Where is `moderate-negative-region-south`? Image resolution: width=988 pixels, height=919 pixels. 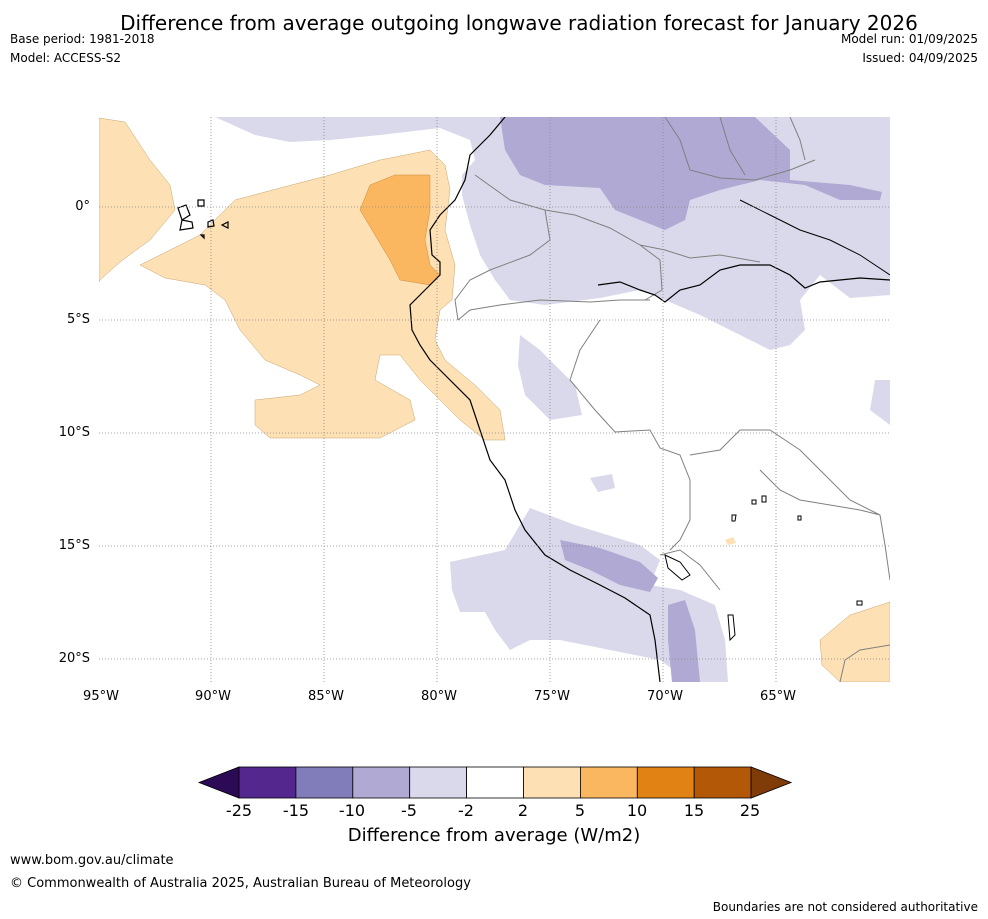 moderate-negative-region-south is located at coordinates (609, 566).